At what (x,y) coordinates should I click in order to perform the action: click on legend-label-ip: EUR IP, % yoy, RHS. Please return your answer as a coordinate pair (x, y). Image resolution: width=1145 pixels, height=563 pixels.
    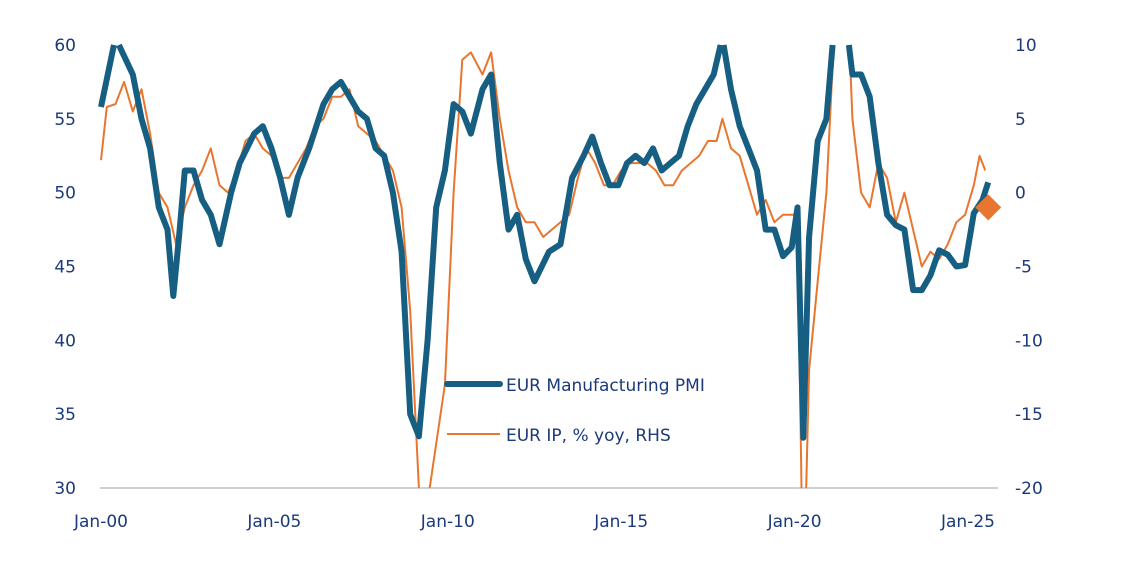
    Looking at the image, I should click on (588, 436).